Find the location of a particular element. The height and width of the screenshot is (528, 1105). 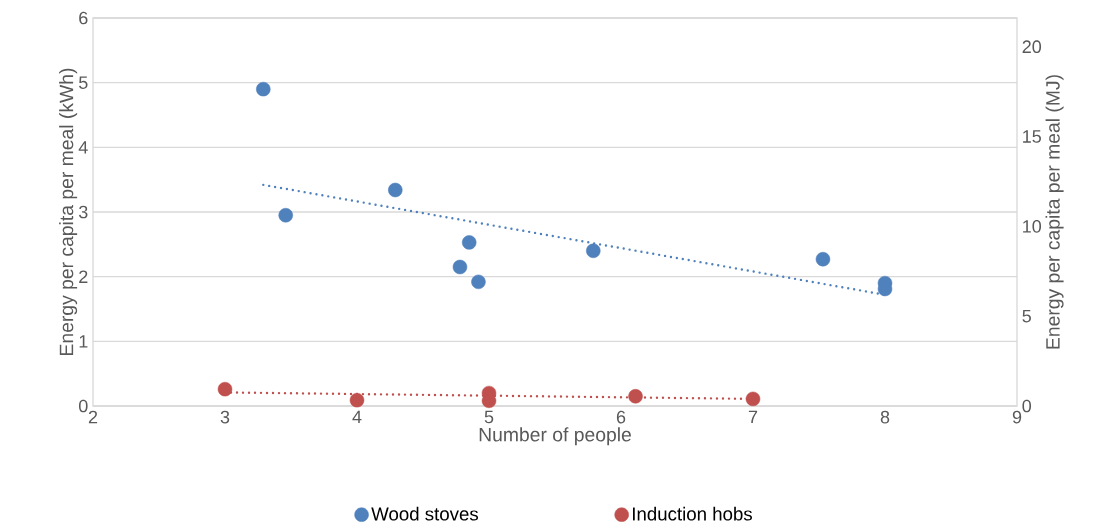

x-axis-title: Number of people is located at coordinates (555, 436).